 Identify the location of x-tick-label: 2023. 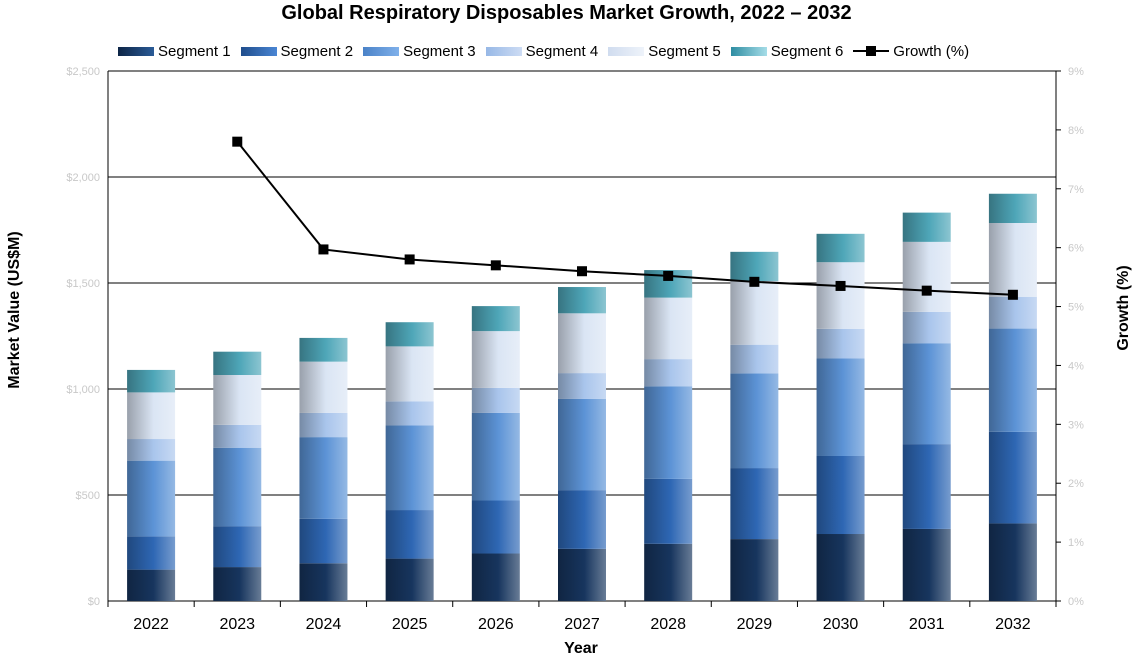
(237, 624).